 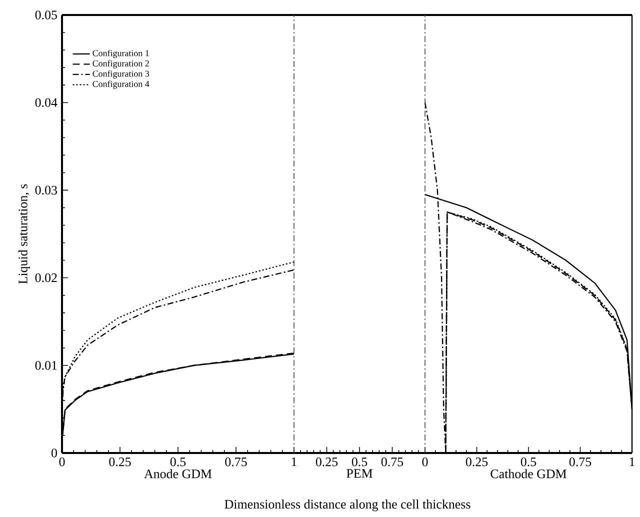 I want to click on y-tick-label: 0.03, so click(x=46, y=190).